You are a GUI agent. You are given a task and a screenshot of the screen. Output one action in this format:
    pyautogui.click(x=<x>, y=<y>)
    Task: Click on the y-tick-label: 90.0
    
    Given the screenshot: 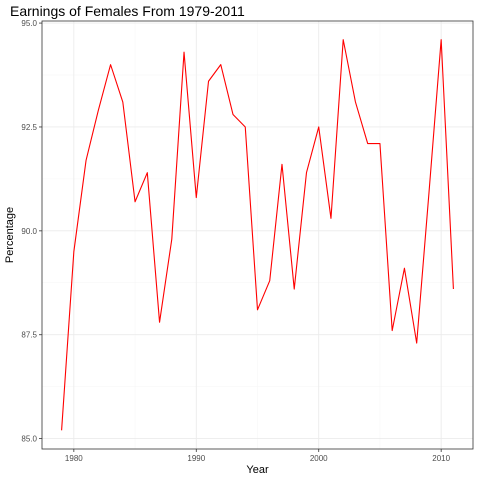 What is the action you would take?
    pyautogui.click(x=29, y=231)
    